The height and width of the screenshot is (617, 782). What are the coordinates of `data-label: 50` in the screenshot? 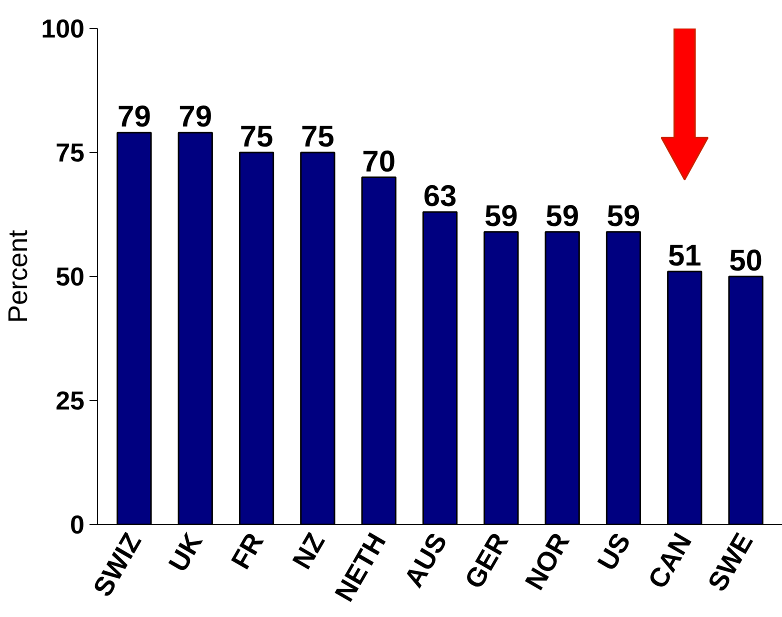 It's located at (745, 261).